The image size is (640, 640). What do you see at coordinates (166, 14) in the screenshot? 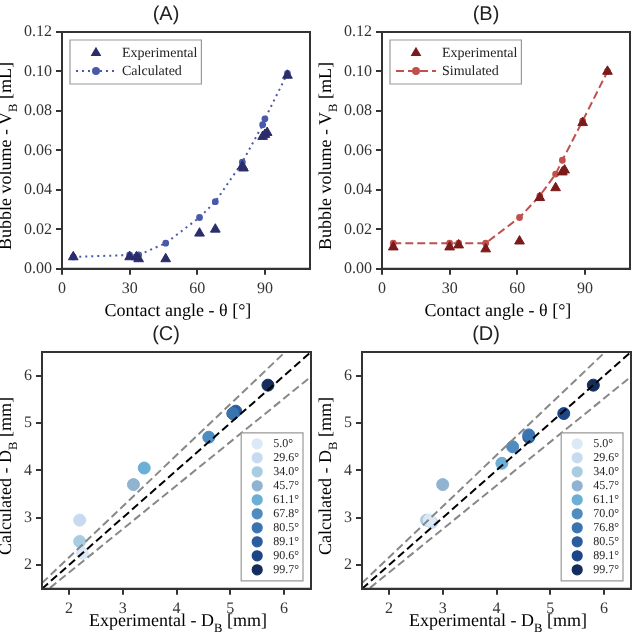
I see `chart-title: (A)` at bounding box center [166, 14].